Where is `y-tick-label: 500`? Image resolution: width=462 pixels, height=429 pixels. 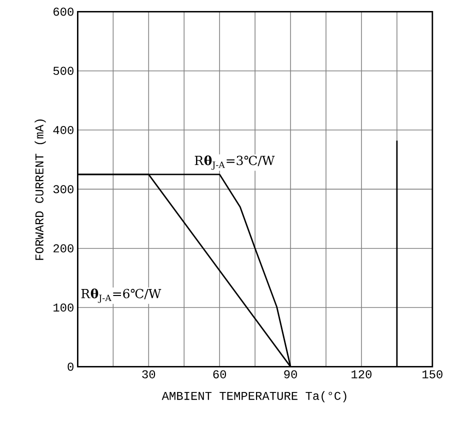
y-tick-label: 500 is located at coordinates (63, 70).